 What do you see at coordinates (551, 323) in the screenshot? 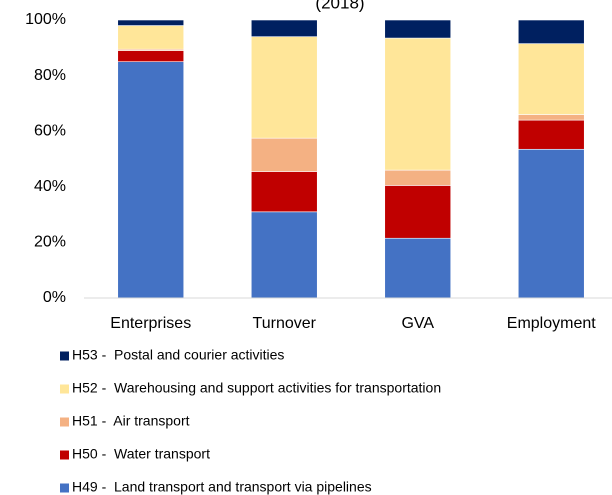
I see `x-tick-label: Employment` at bounding box center [551, 323].